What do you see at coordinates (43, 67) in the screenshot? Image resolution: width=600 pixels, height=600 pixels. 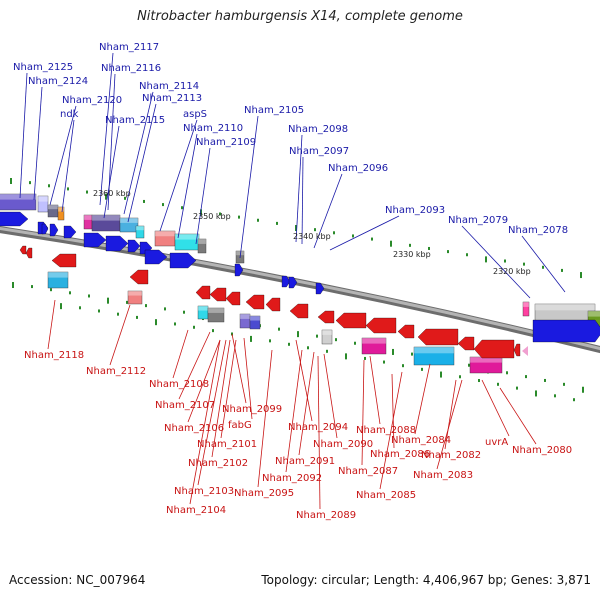 I see `gene-label-top: Nham_2125` at bounding box center [43, 67].